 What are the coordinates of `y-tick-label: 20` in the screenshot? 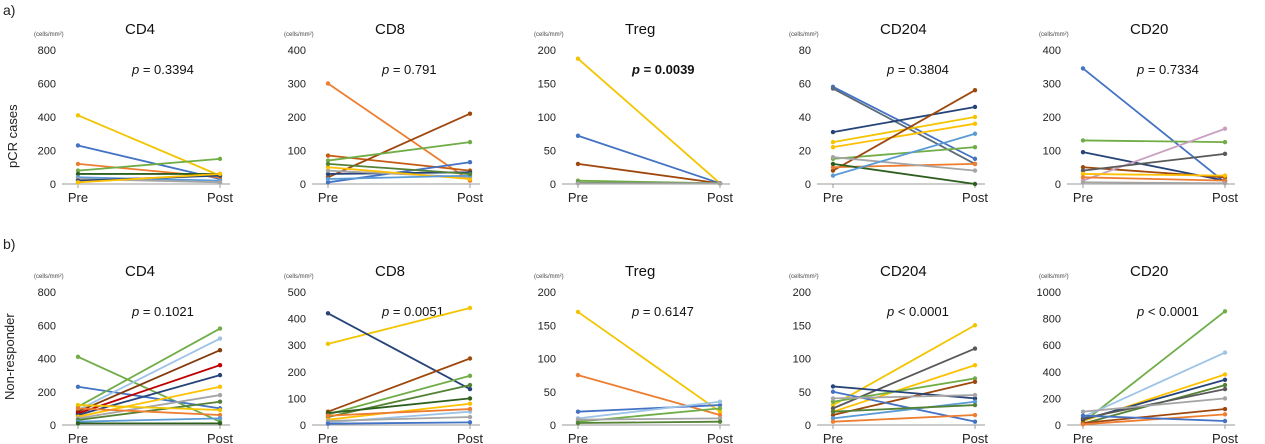 It's located at (805, 152).